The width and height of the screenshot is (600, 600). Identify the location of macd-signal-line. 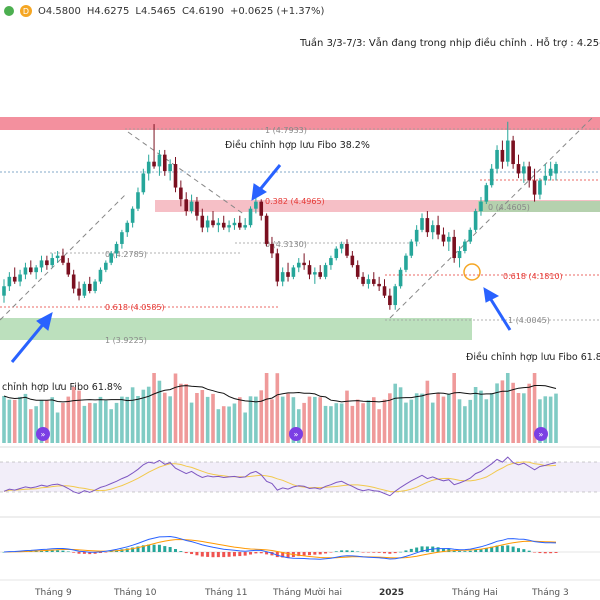
(280, 548).